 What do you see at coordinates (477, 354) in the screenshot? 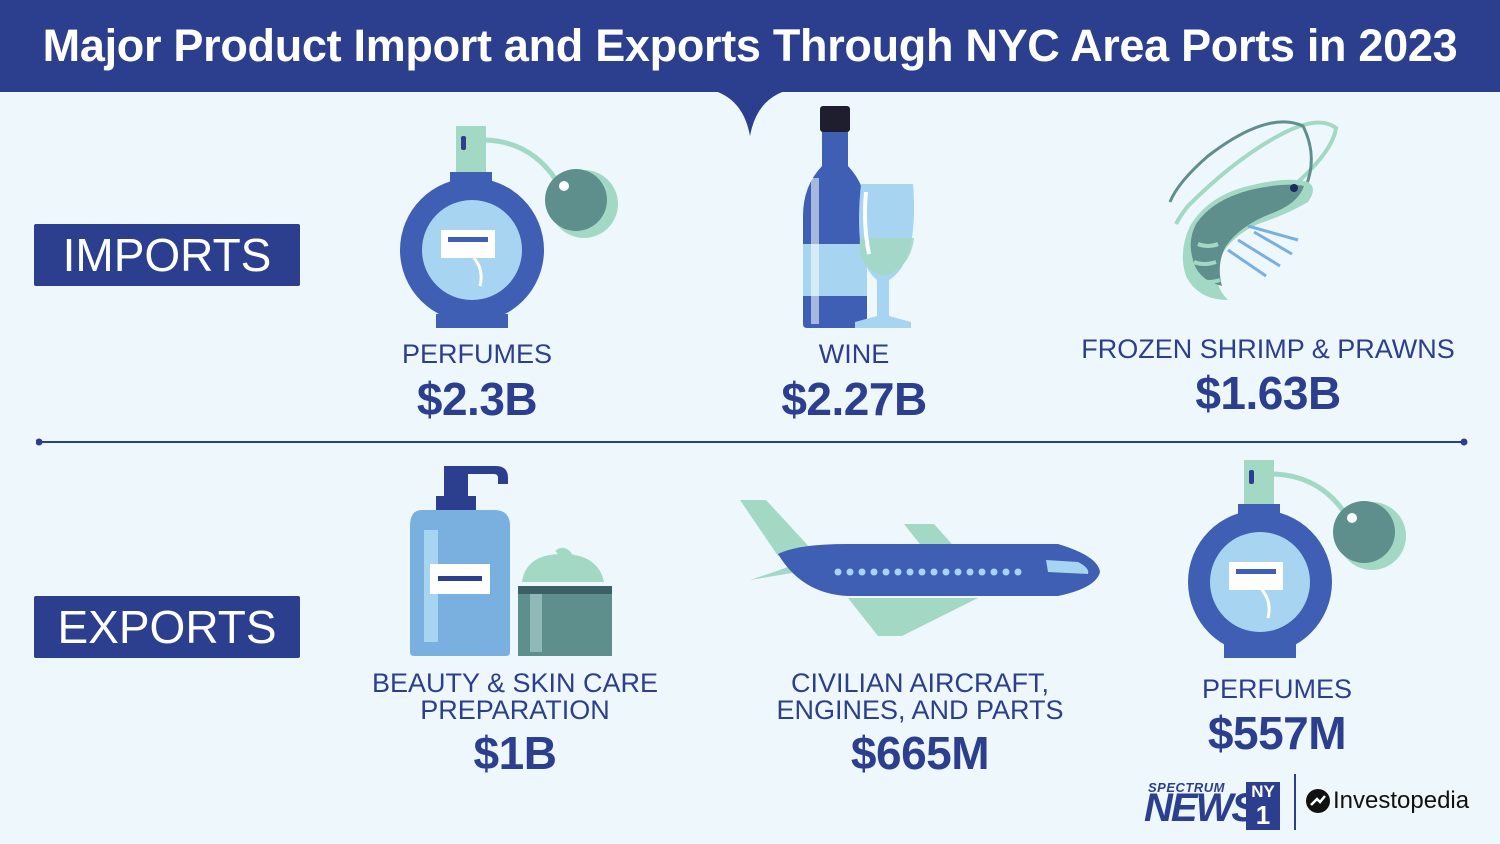
I see `import-item-label: PERFUMES` at bounding box center [477, 354].